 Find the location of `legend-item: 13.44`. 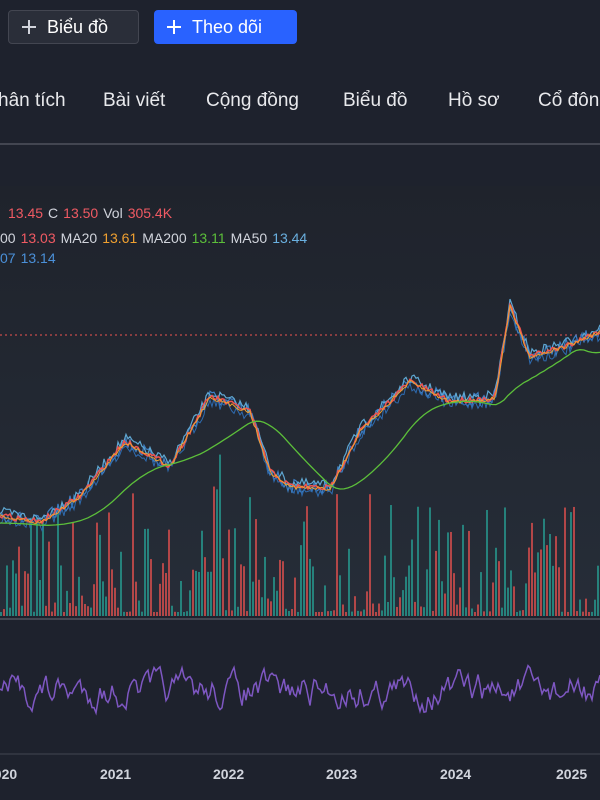

legend-item: 13.44 is located at coordinates (290, 238).